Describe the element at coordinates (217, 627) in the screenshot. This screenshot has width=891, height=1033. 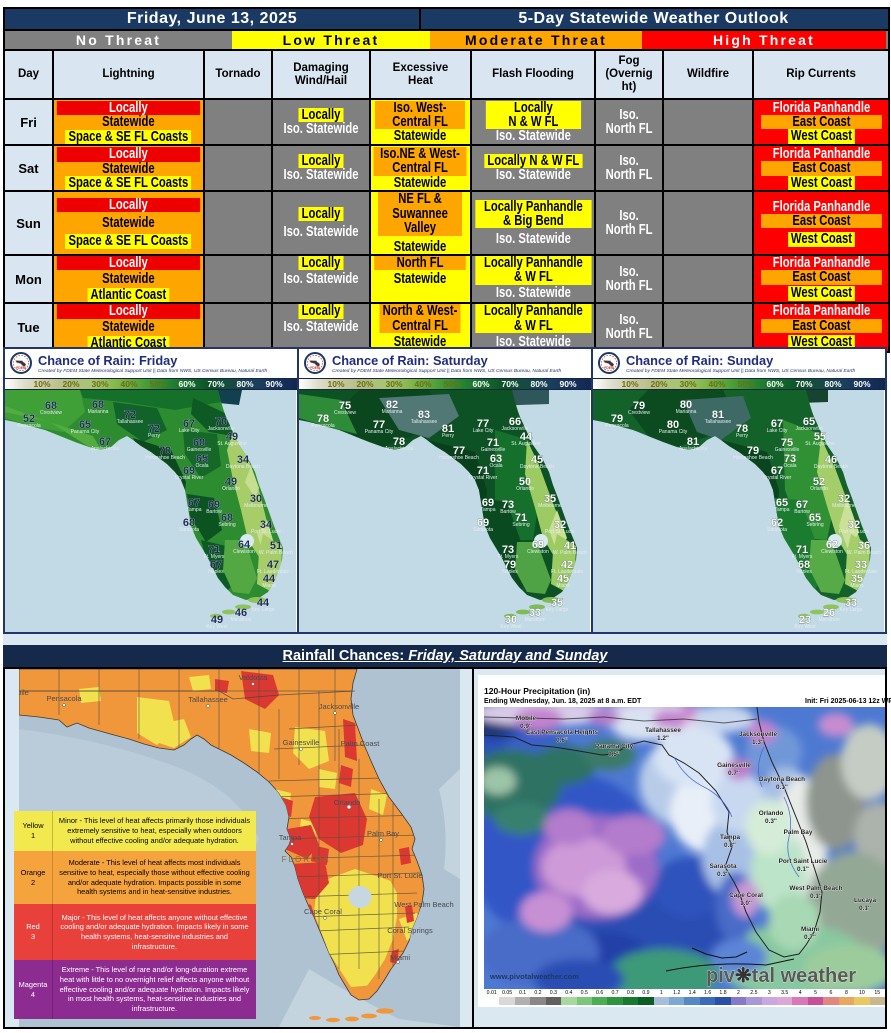
I see `svg-text: Key West` at that location.